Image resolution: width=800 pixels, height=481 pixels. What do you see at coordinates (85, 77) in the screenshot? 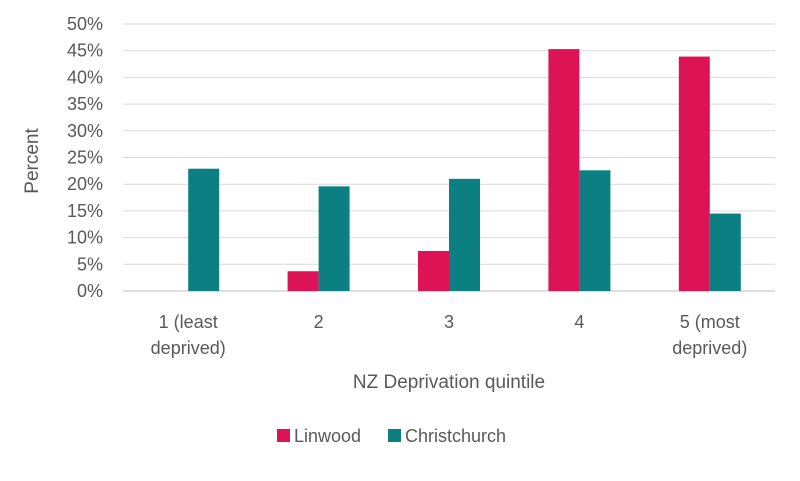
I see `y-tick-label: 40%` at bounding box center [85, 77].